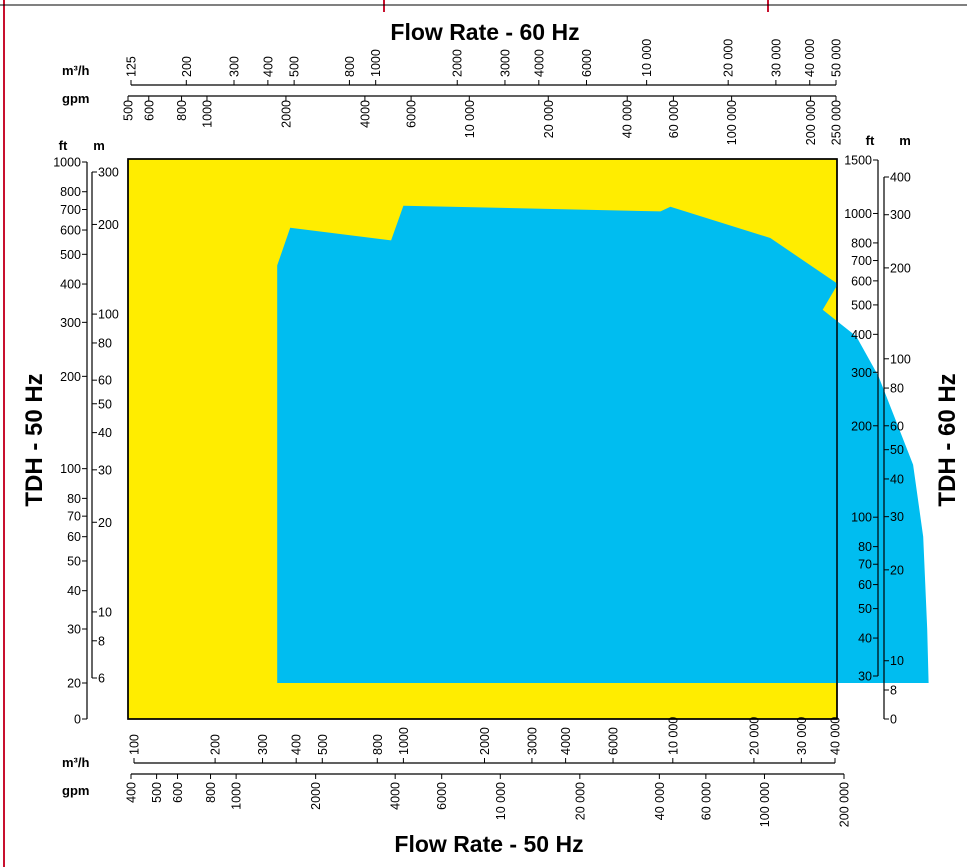 The width and height of the screenshot is (967, 867). I want to click on bottom-gpm-tick-label: 4000, so click(396, 796).